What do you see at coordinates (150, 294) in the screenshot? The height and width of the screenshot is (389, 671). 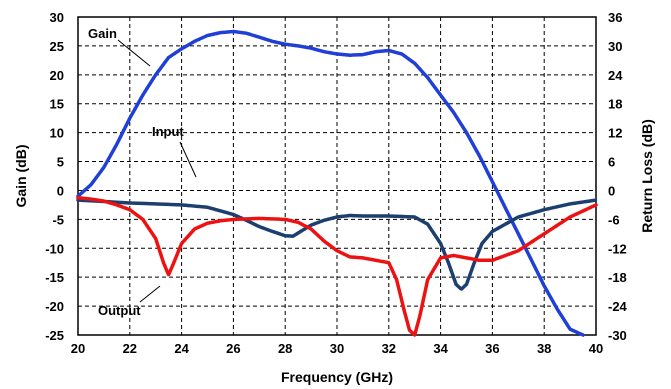 I see `annotation-output-pointer` at bounding box center [150, 294].